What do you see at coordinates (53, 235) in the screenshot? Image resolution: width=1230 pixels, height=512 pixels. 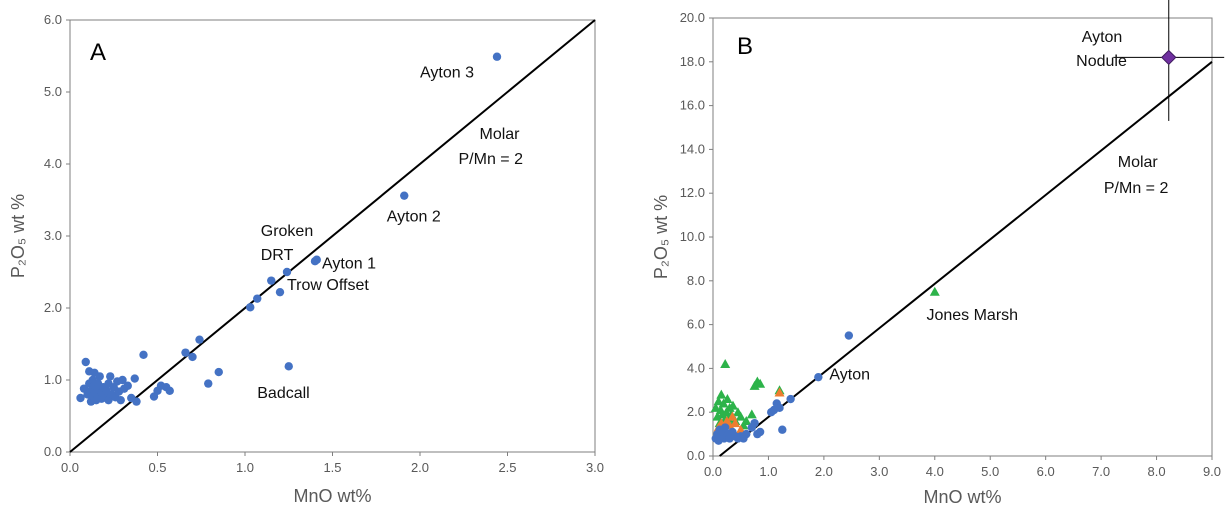 I see `y-tick-label: 3.0` at bounding box center [53, 235].